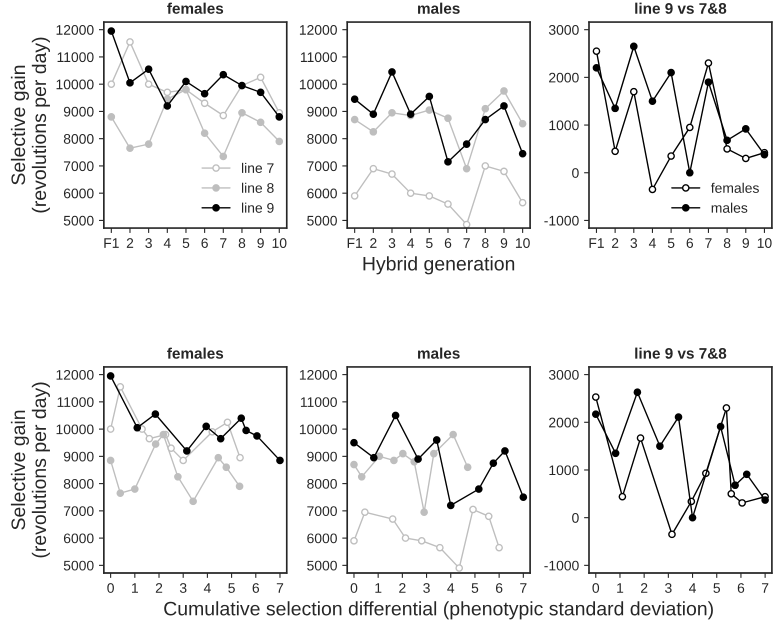 The image size is (775, 630). What do you see at coordinates (258, 168) in the screenshot?
I see `legend-label: line 7` at bounding box center [258, 168].